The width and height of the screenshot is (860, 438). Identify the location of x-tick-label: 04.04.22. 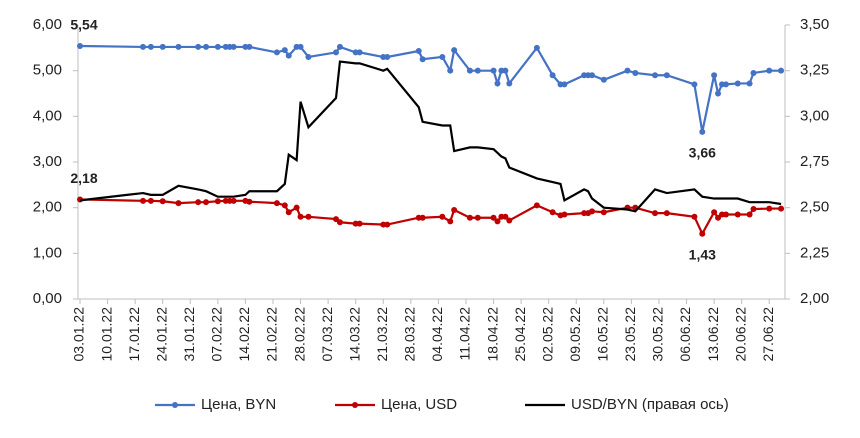
(437, 334).